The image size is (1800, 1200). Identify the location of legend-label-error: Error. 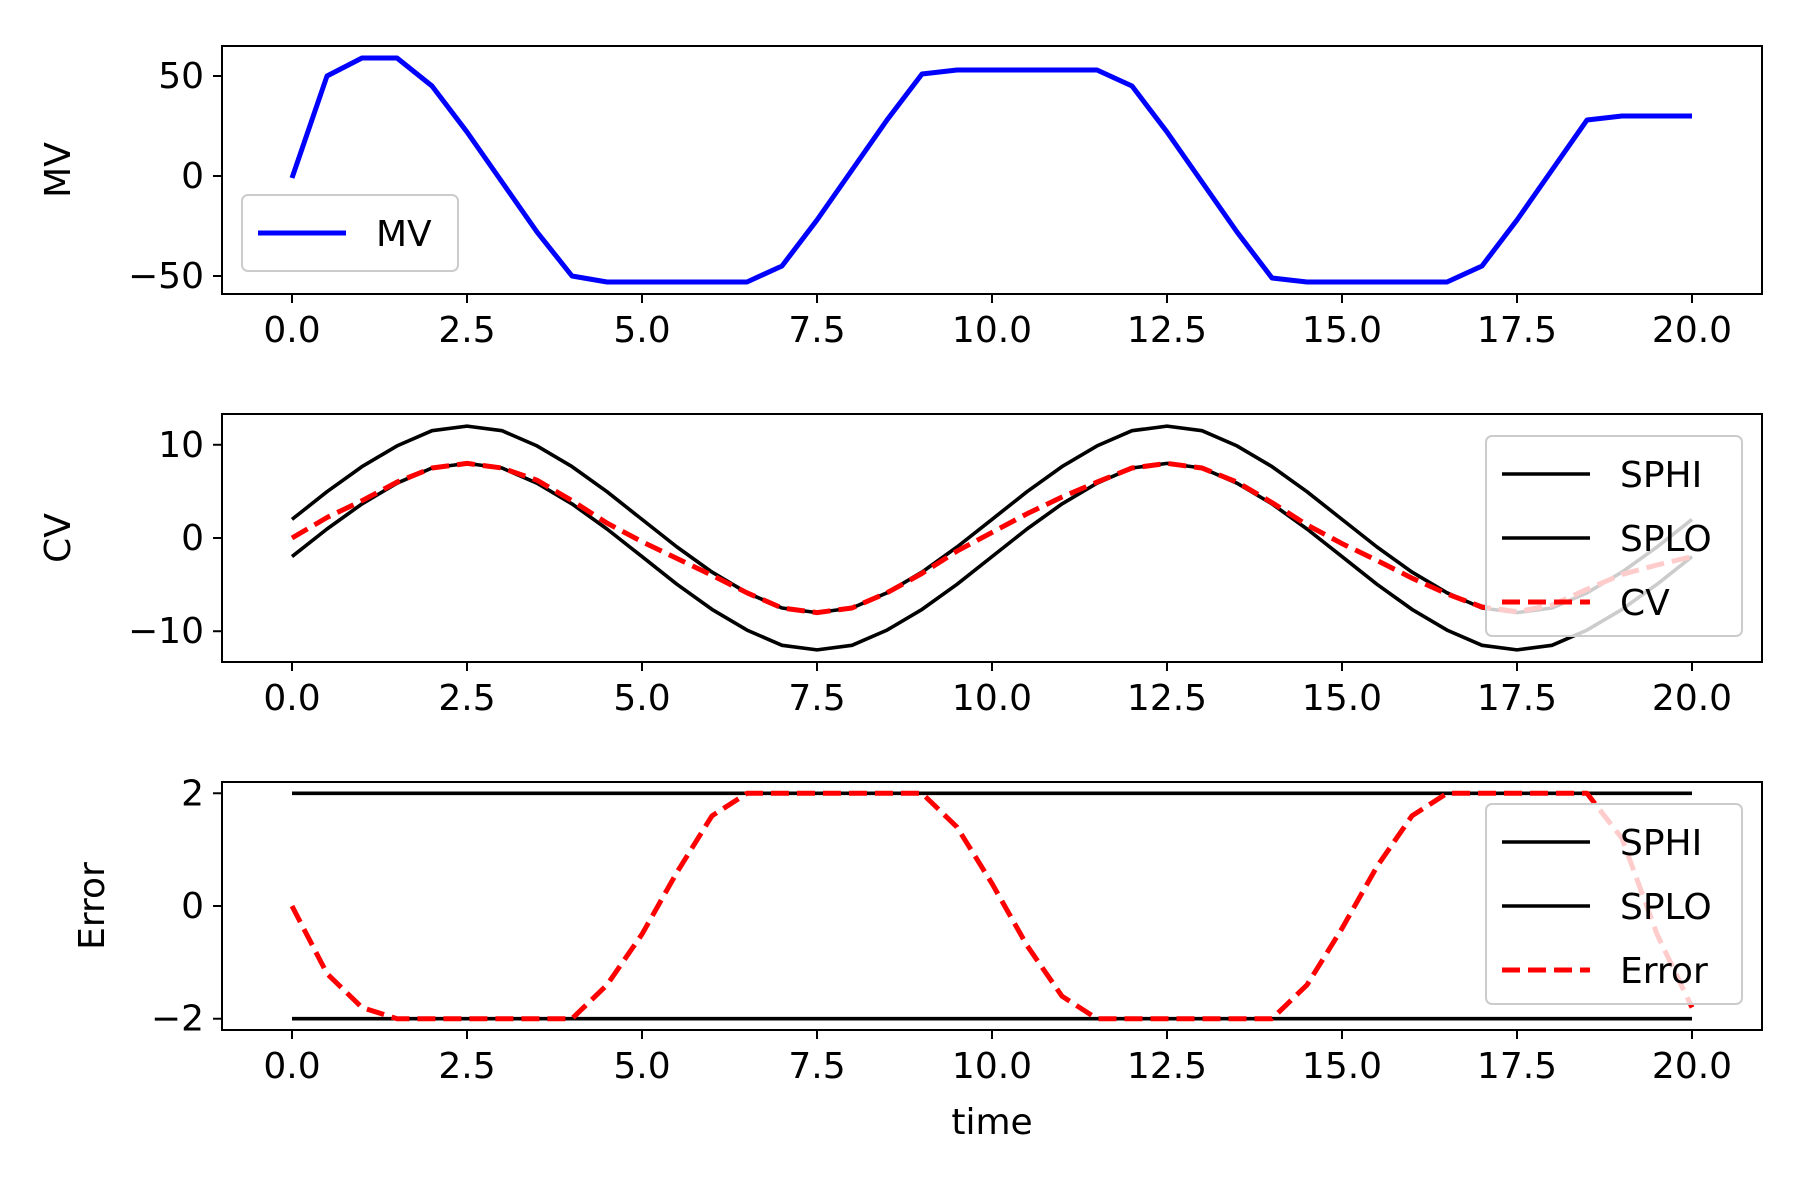
(1664, 971).